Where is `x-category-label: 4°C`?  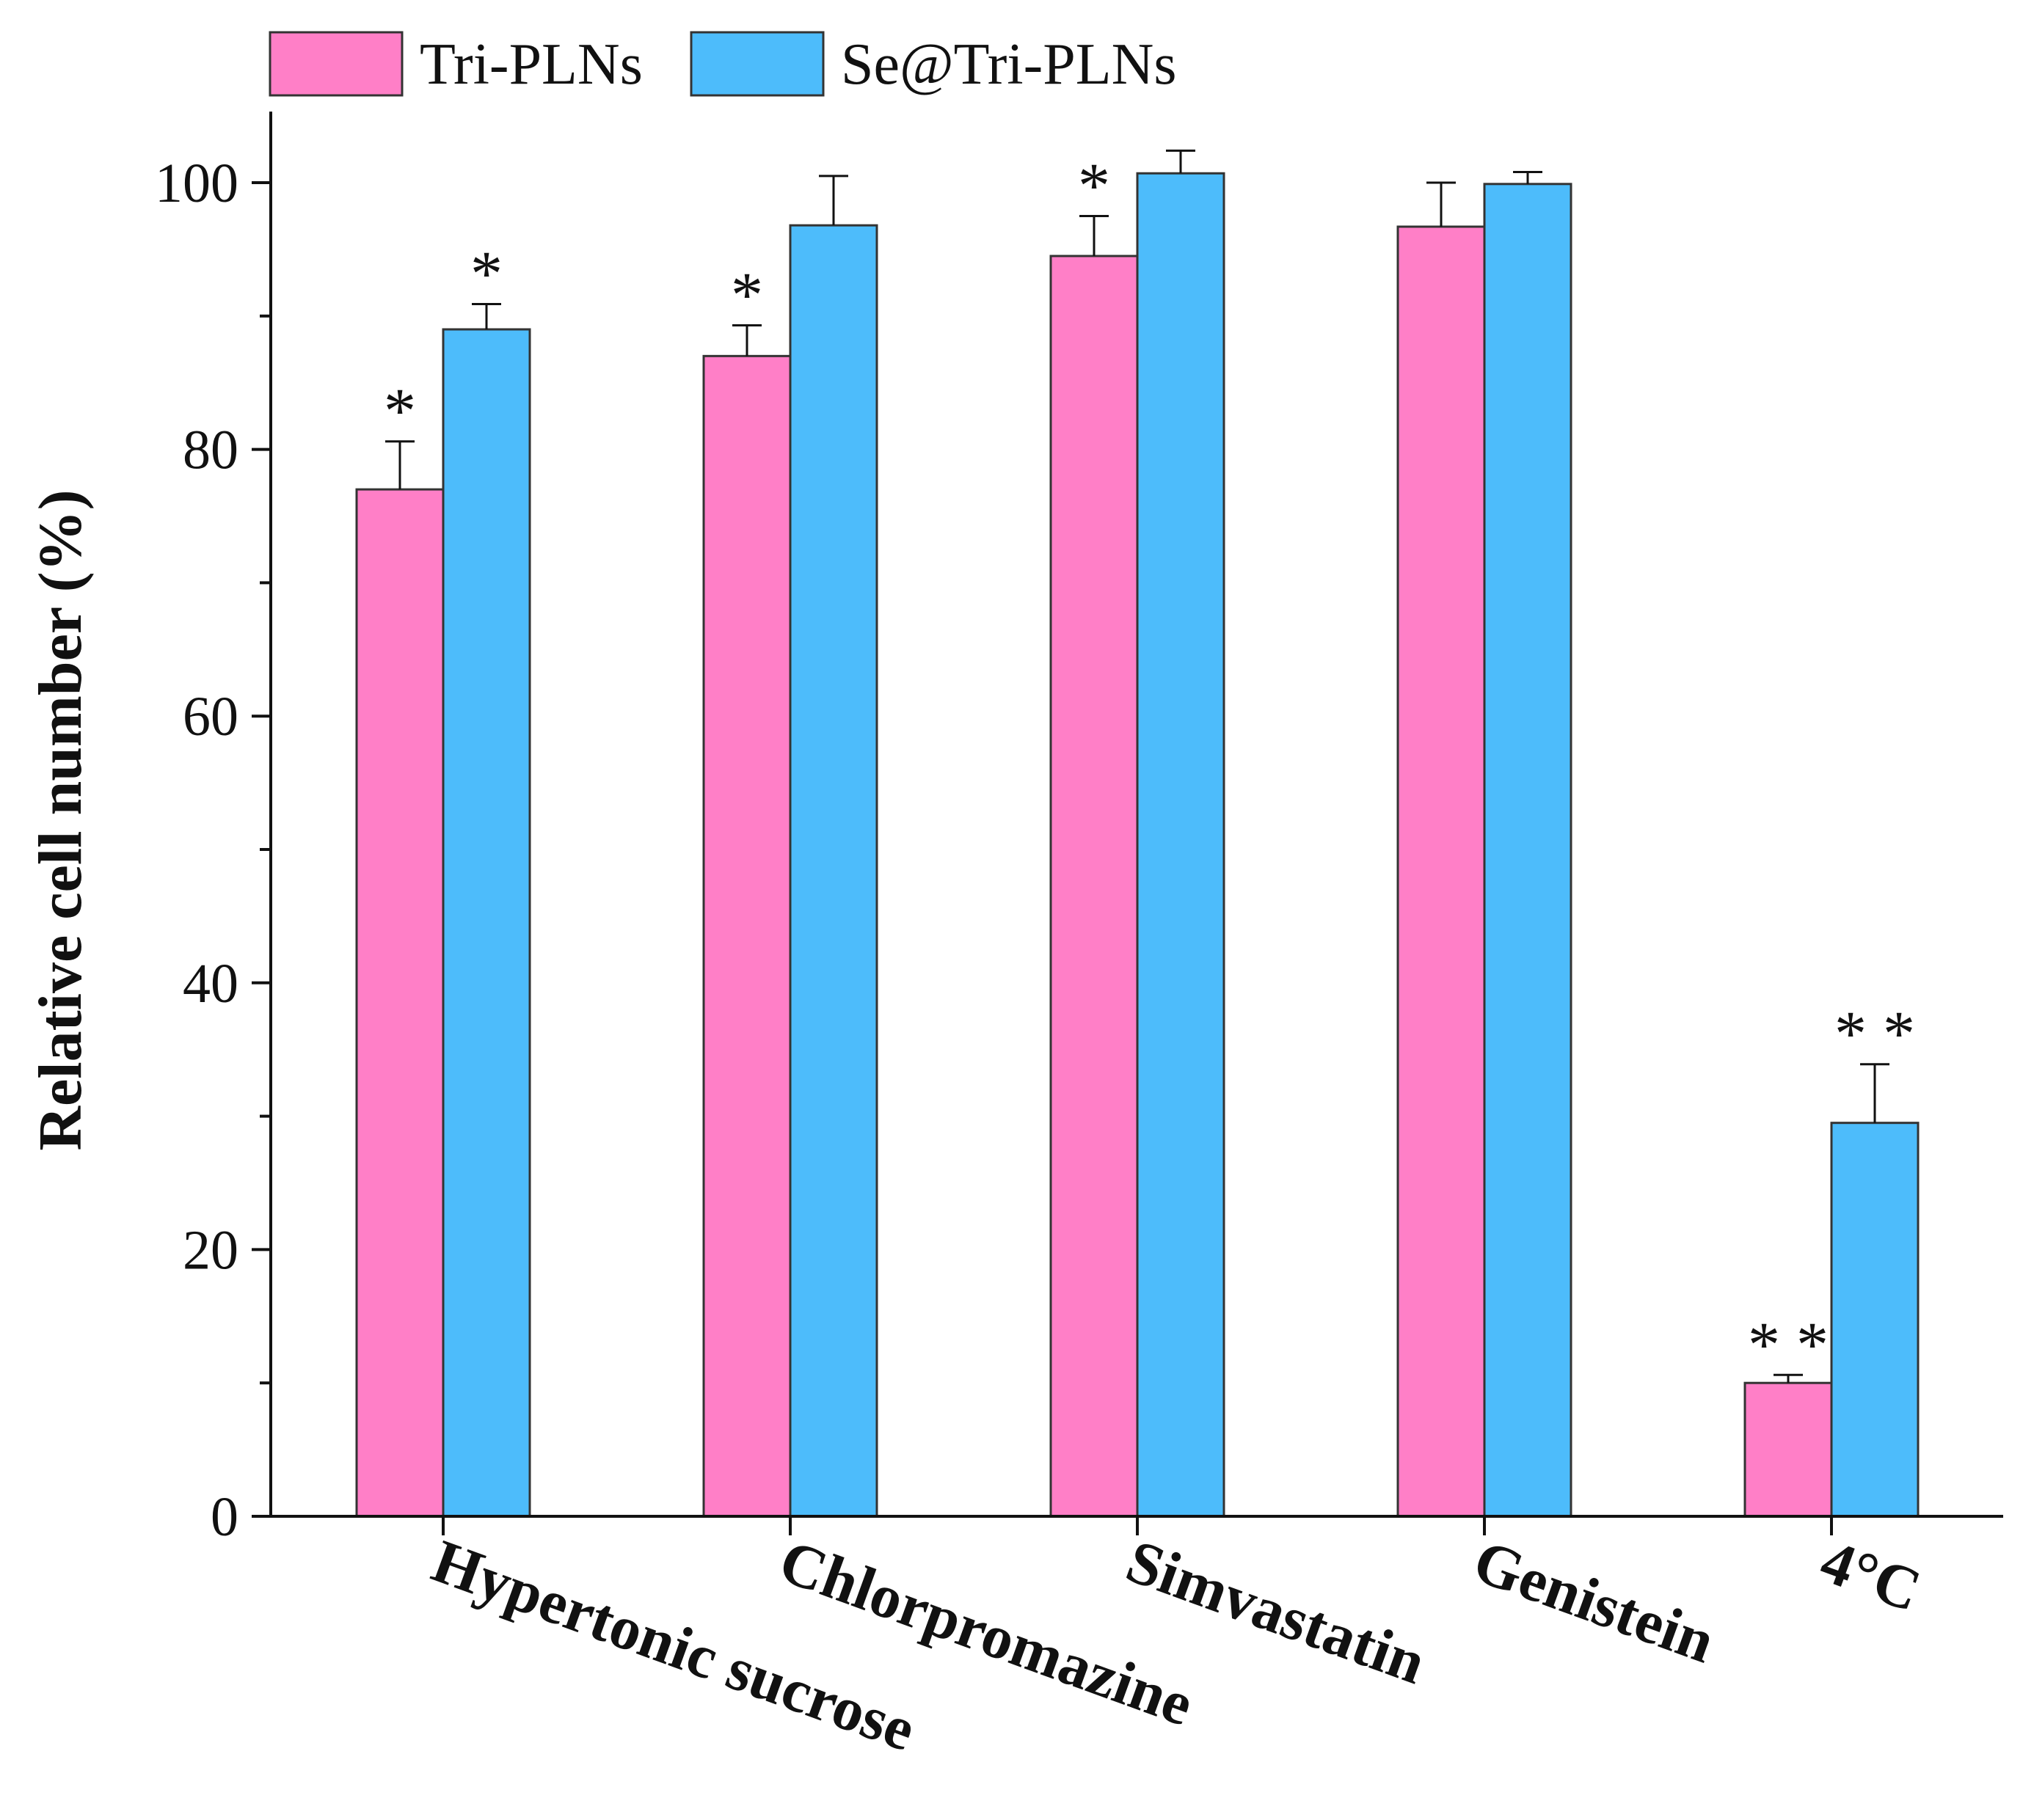
x-category-label: 4°C is located at coordinates (1871, 1576).